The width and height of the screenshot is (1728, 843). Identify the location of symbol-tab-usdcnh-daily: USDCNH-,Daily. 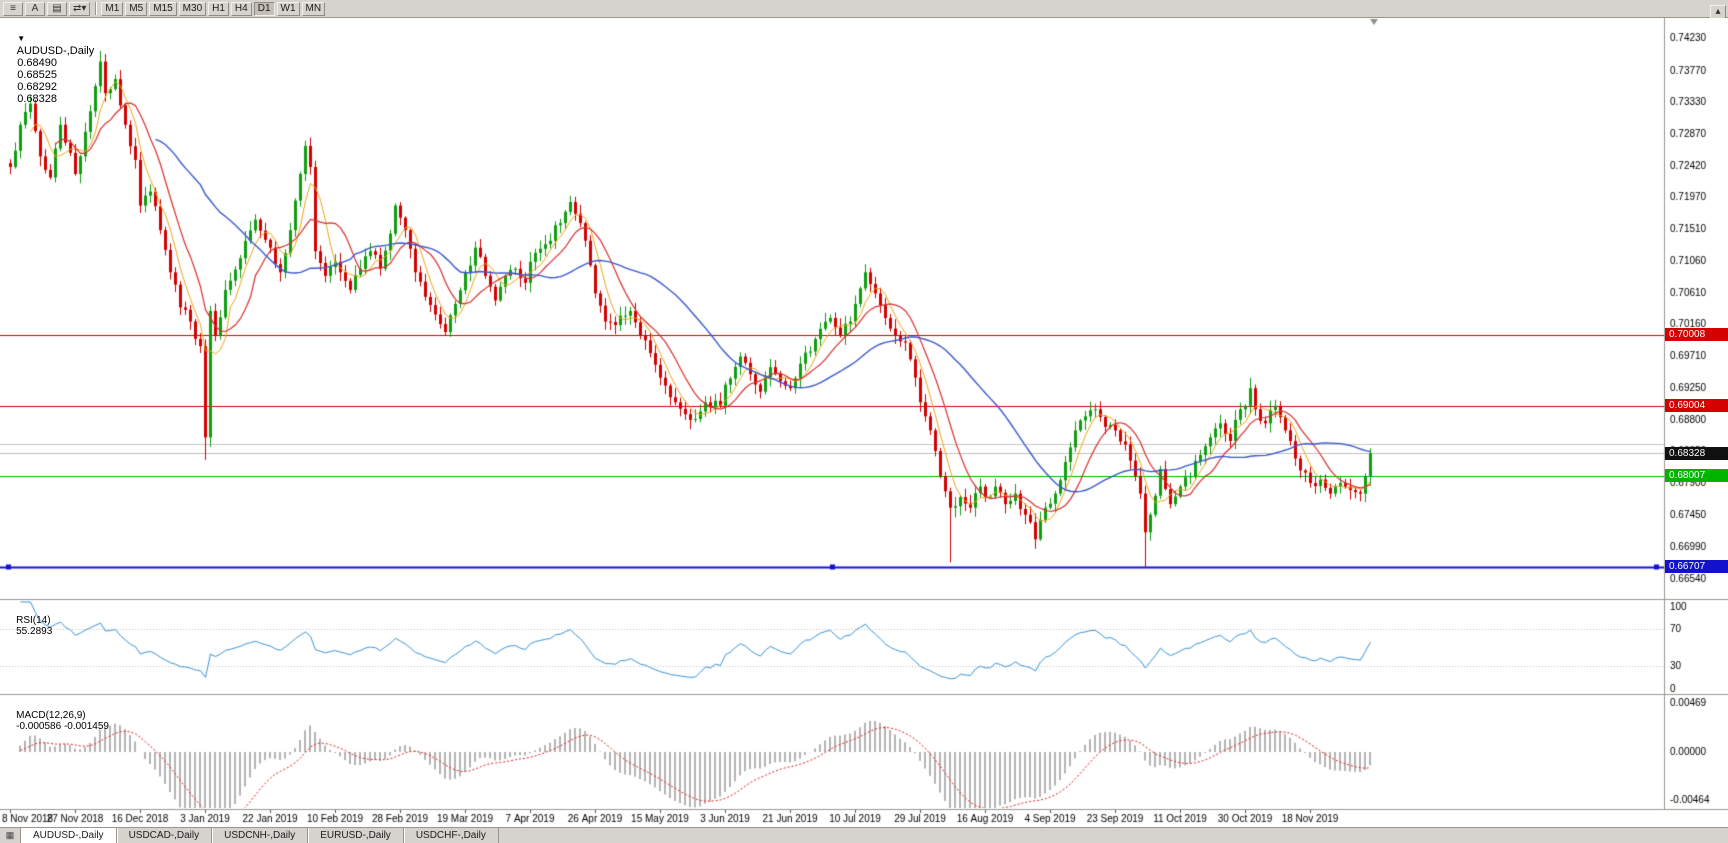
(260, 835).